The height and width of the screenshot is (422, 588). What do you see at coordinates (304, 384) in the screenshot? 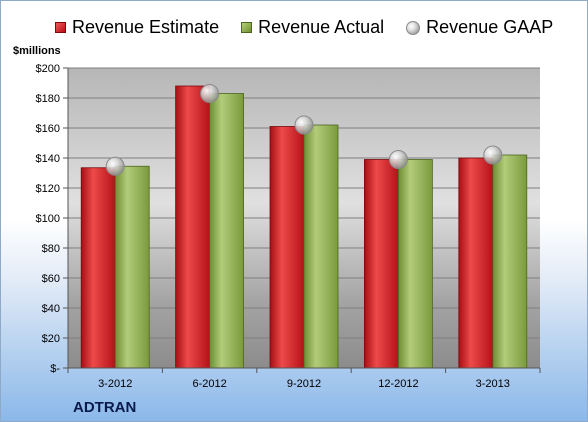
I see `x-tick-label: 9-2012` at bounding box center [304, 384].